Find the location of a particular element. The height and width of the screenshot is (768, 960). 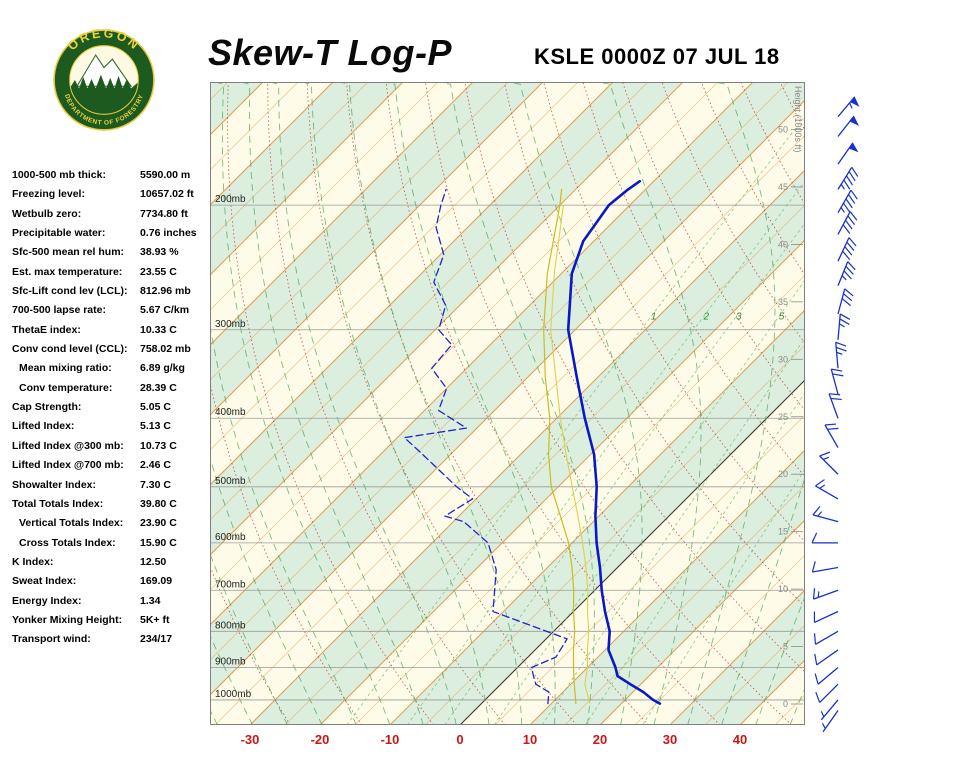

stat-value: 169.09 is located at coordinates (156, 581).